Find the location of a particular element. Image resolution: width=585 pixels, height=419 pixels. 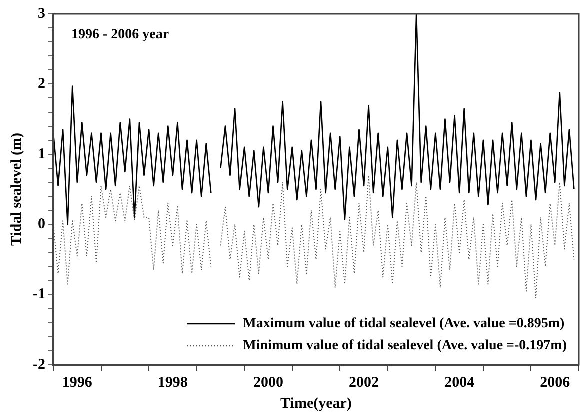

y-axis-title: Tidal sealevel (m) is located at coordinates (16, 189).